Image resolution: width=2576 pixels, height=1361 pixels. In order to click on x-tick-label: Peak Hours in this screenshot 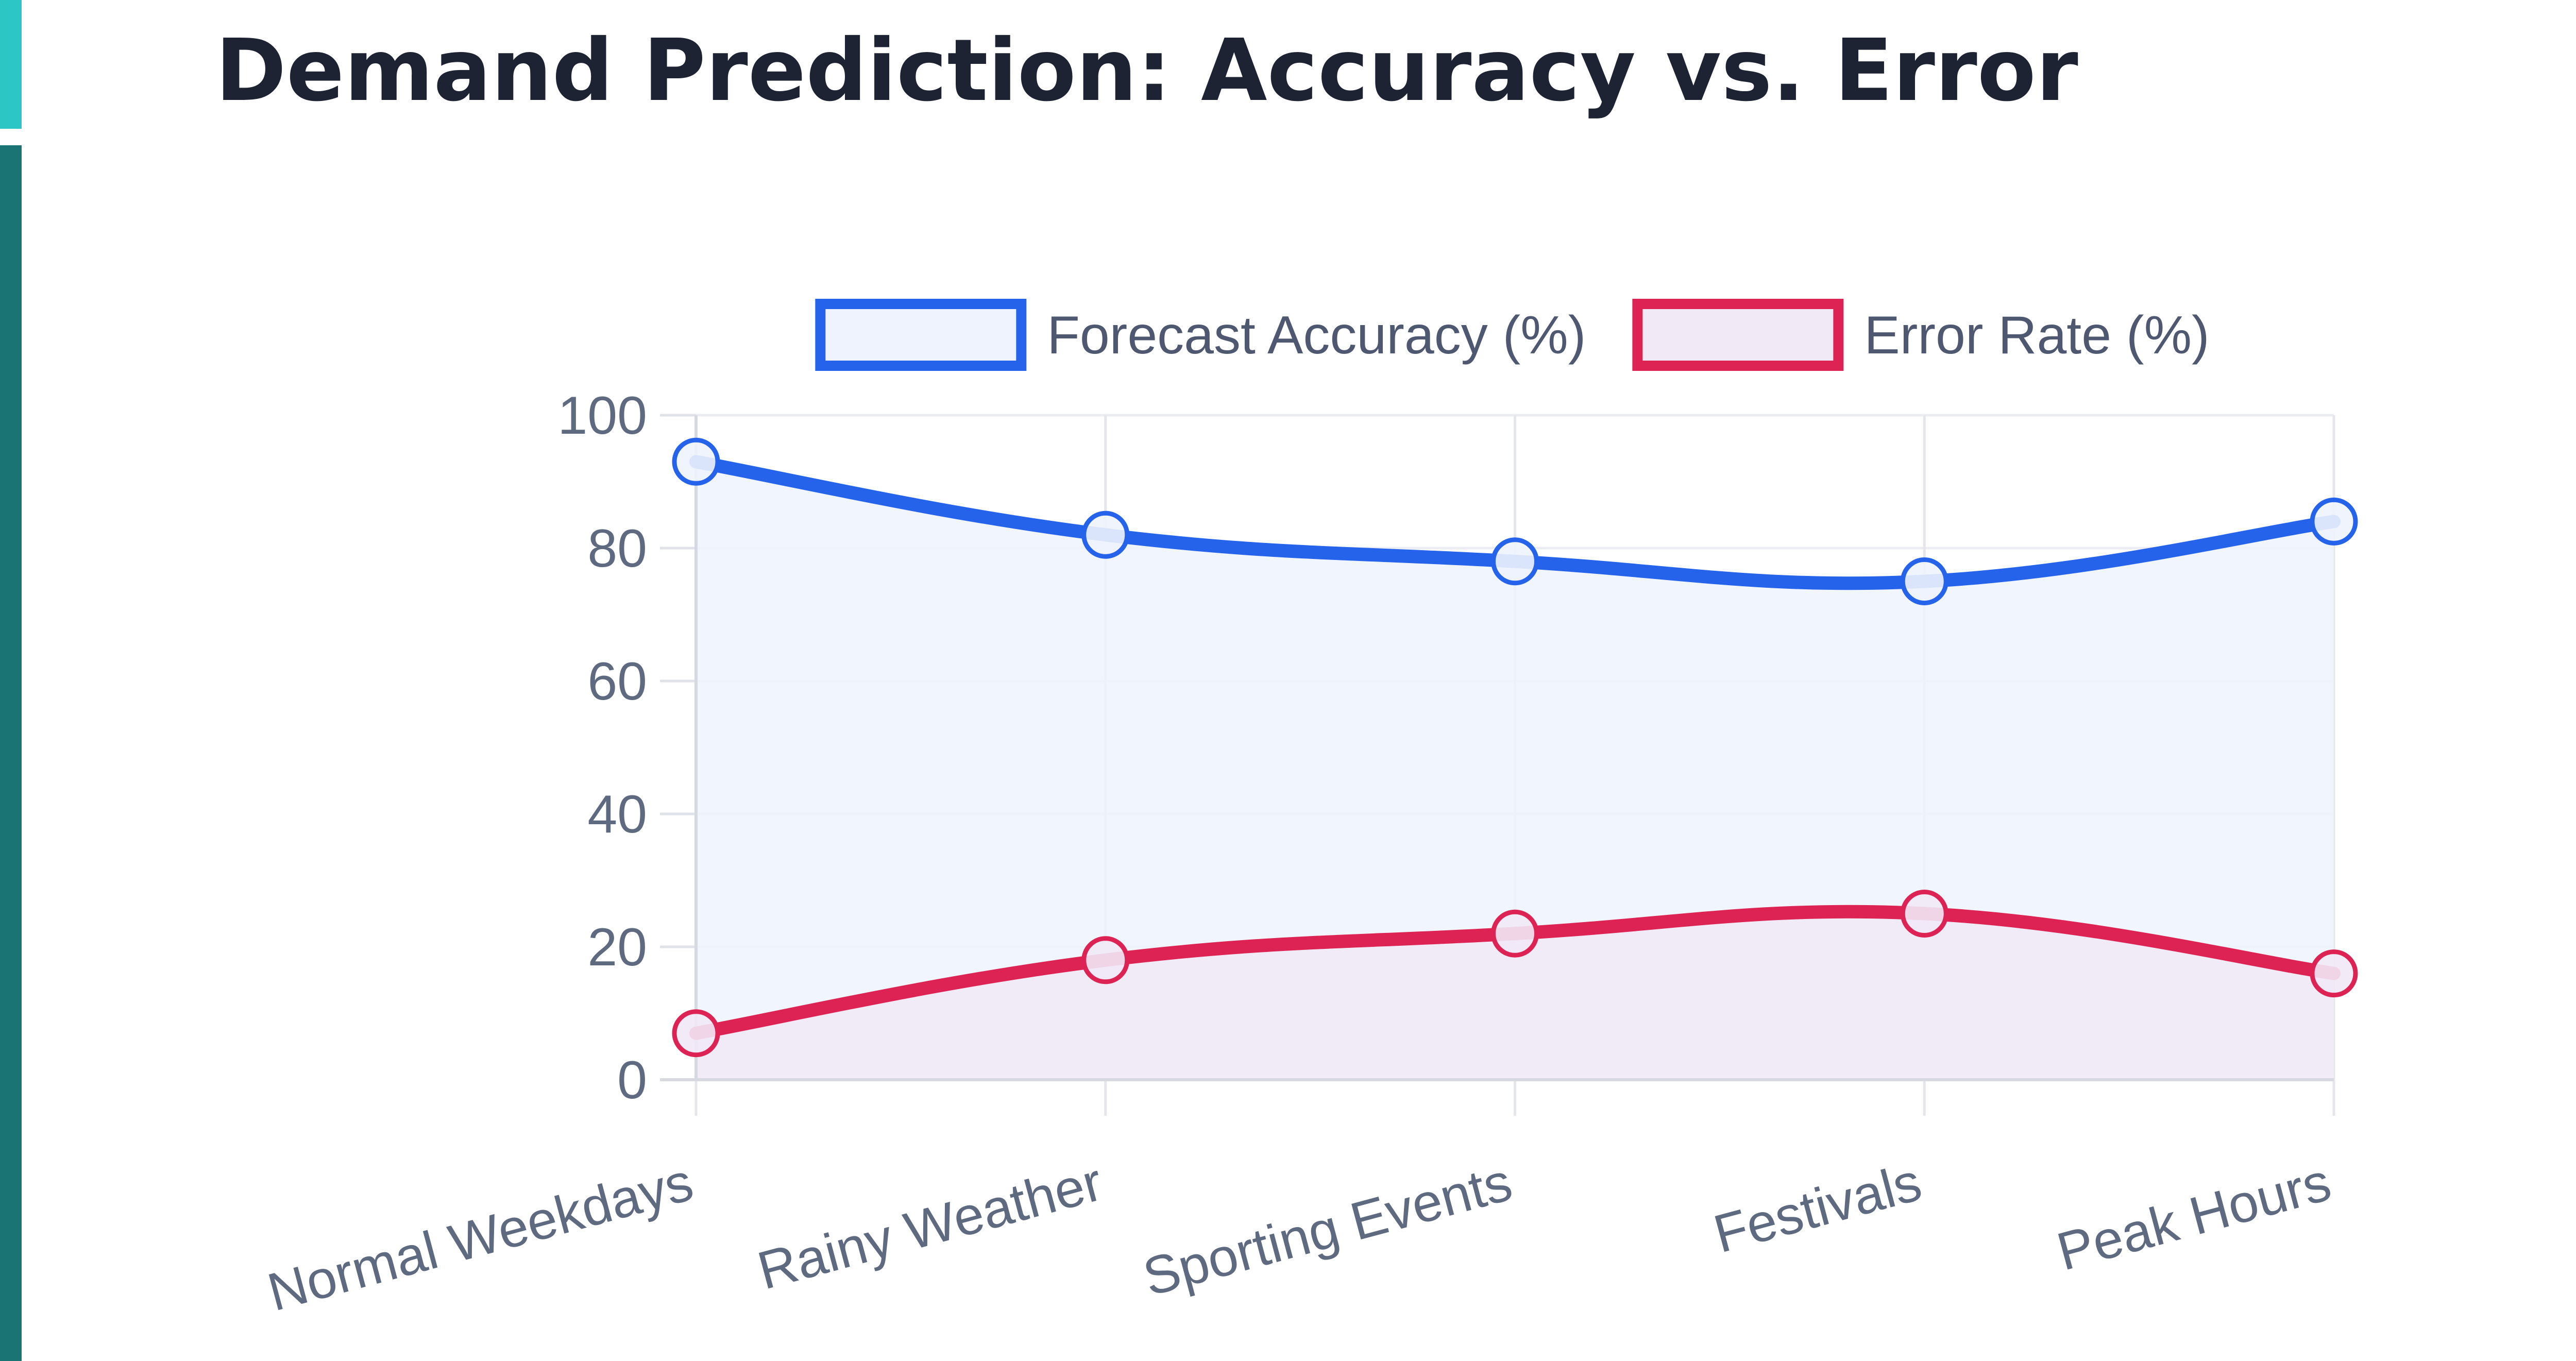, I will do `click(2194, 1217)`.